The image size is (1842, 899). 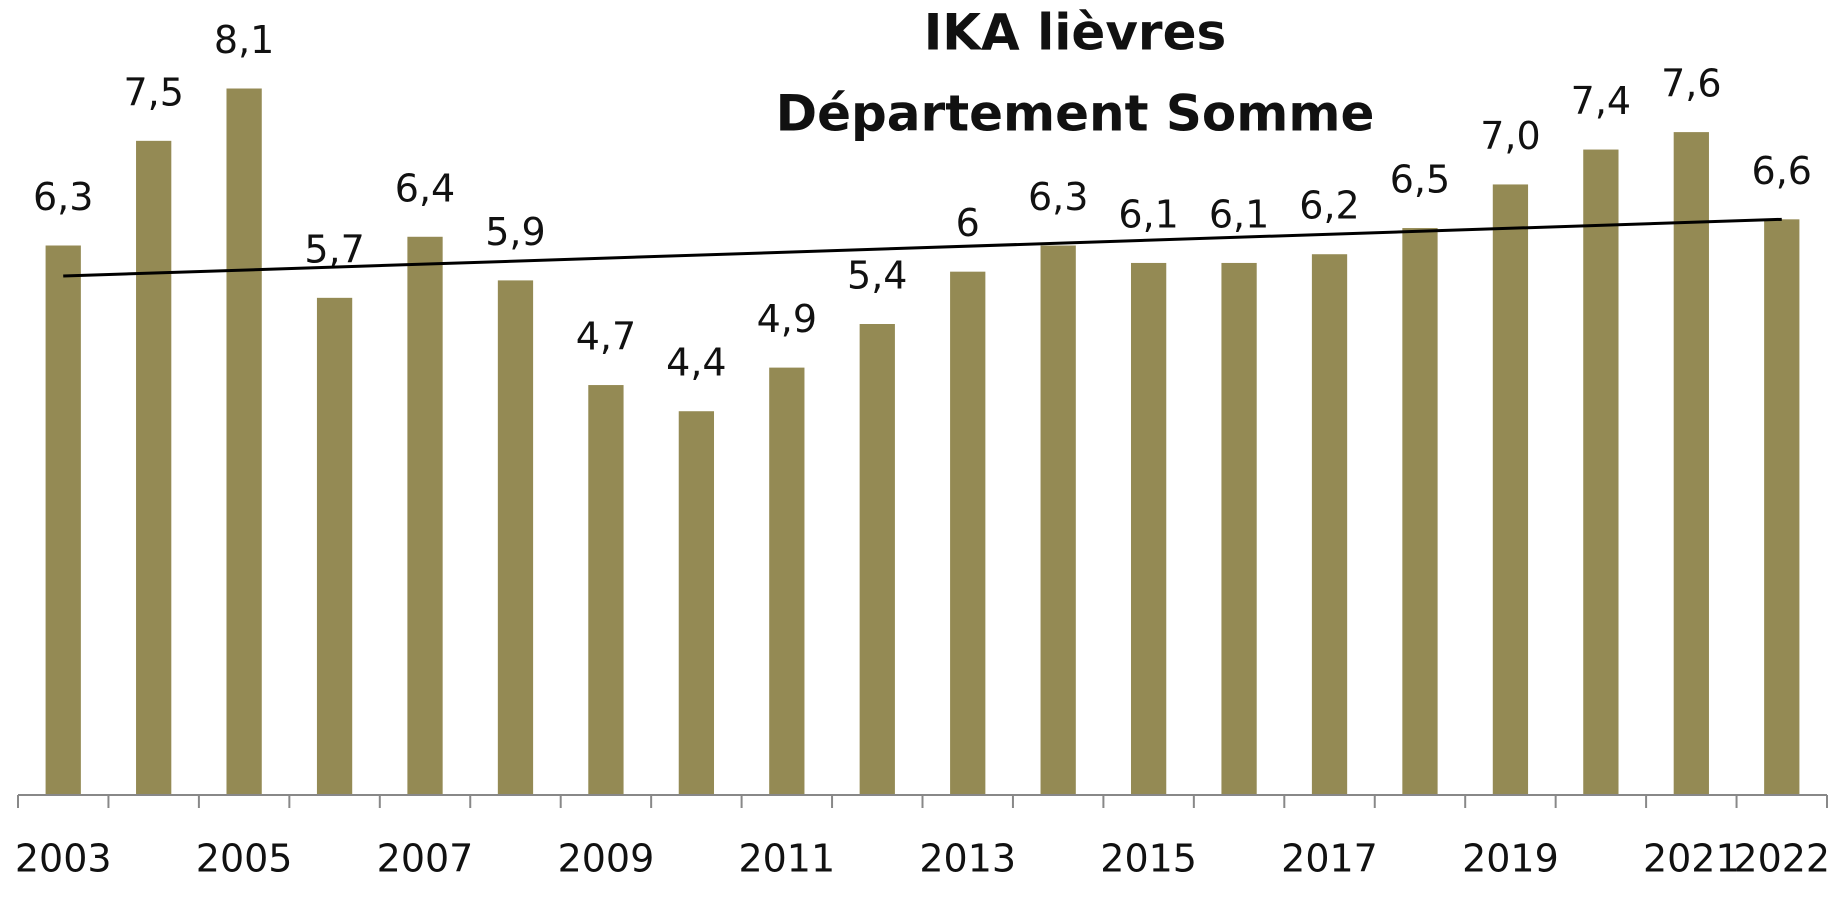 I want to click on x-tick-label: 2021, so click(x=1691, y=859).